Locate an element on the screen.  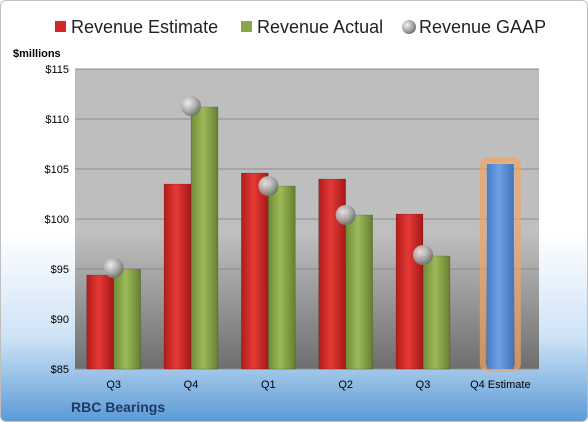
x-tick-label: Q2 is located at coordinates (345, 385).